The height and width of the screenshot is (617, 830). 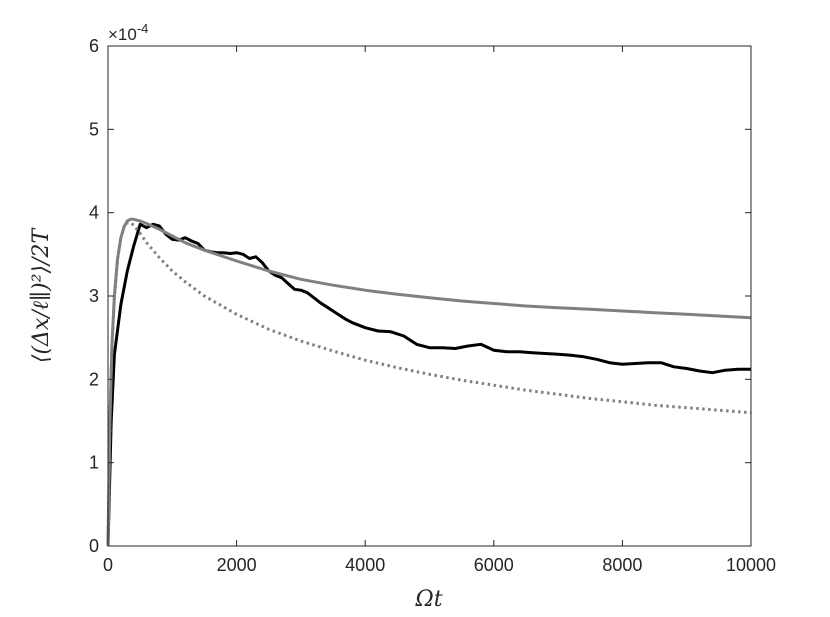 What do you see at coordinates (94, 463) in the screenshot?
I see `y-tick-label: 1` at bounding box center [94, 463].